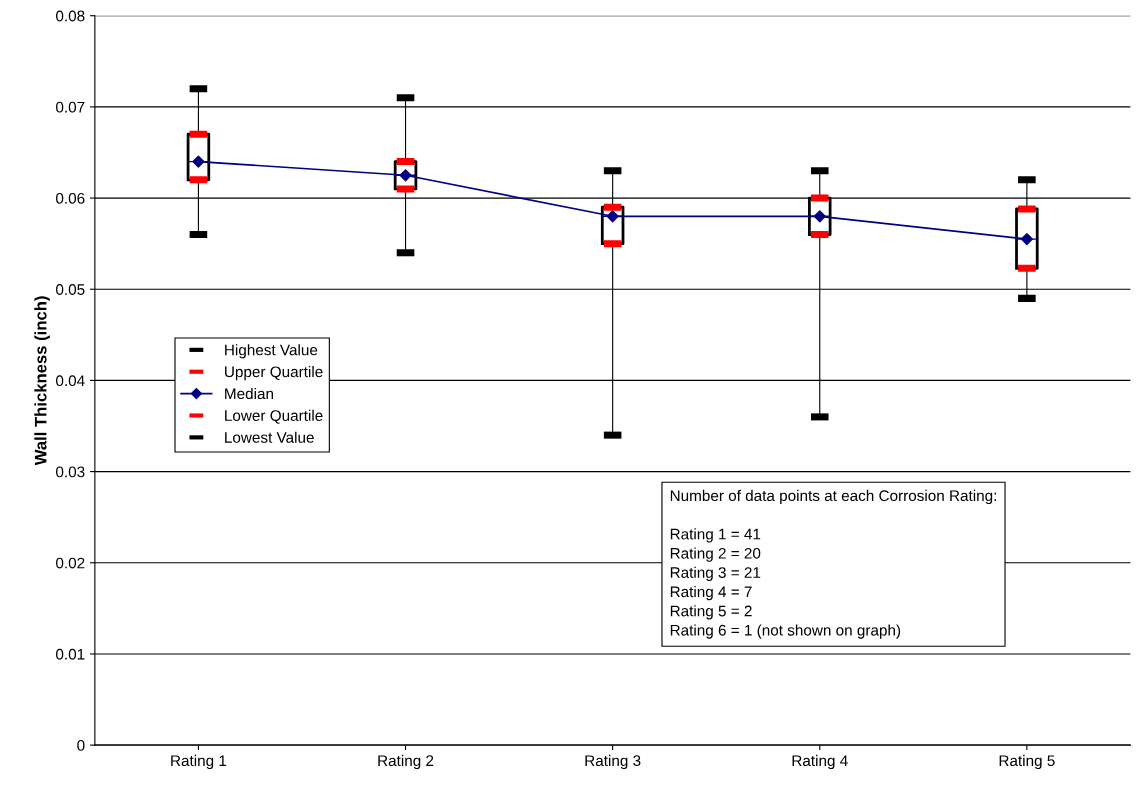 Image resolution: width=1143 pixels, height=786 pixels. I want to click on y-tick-label: 0.07, so click(70, 107).